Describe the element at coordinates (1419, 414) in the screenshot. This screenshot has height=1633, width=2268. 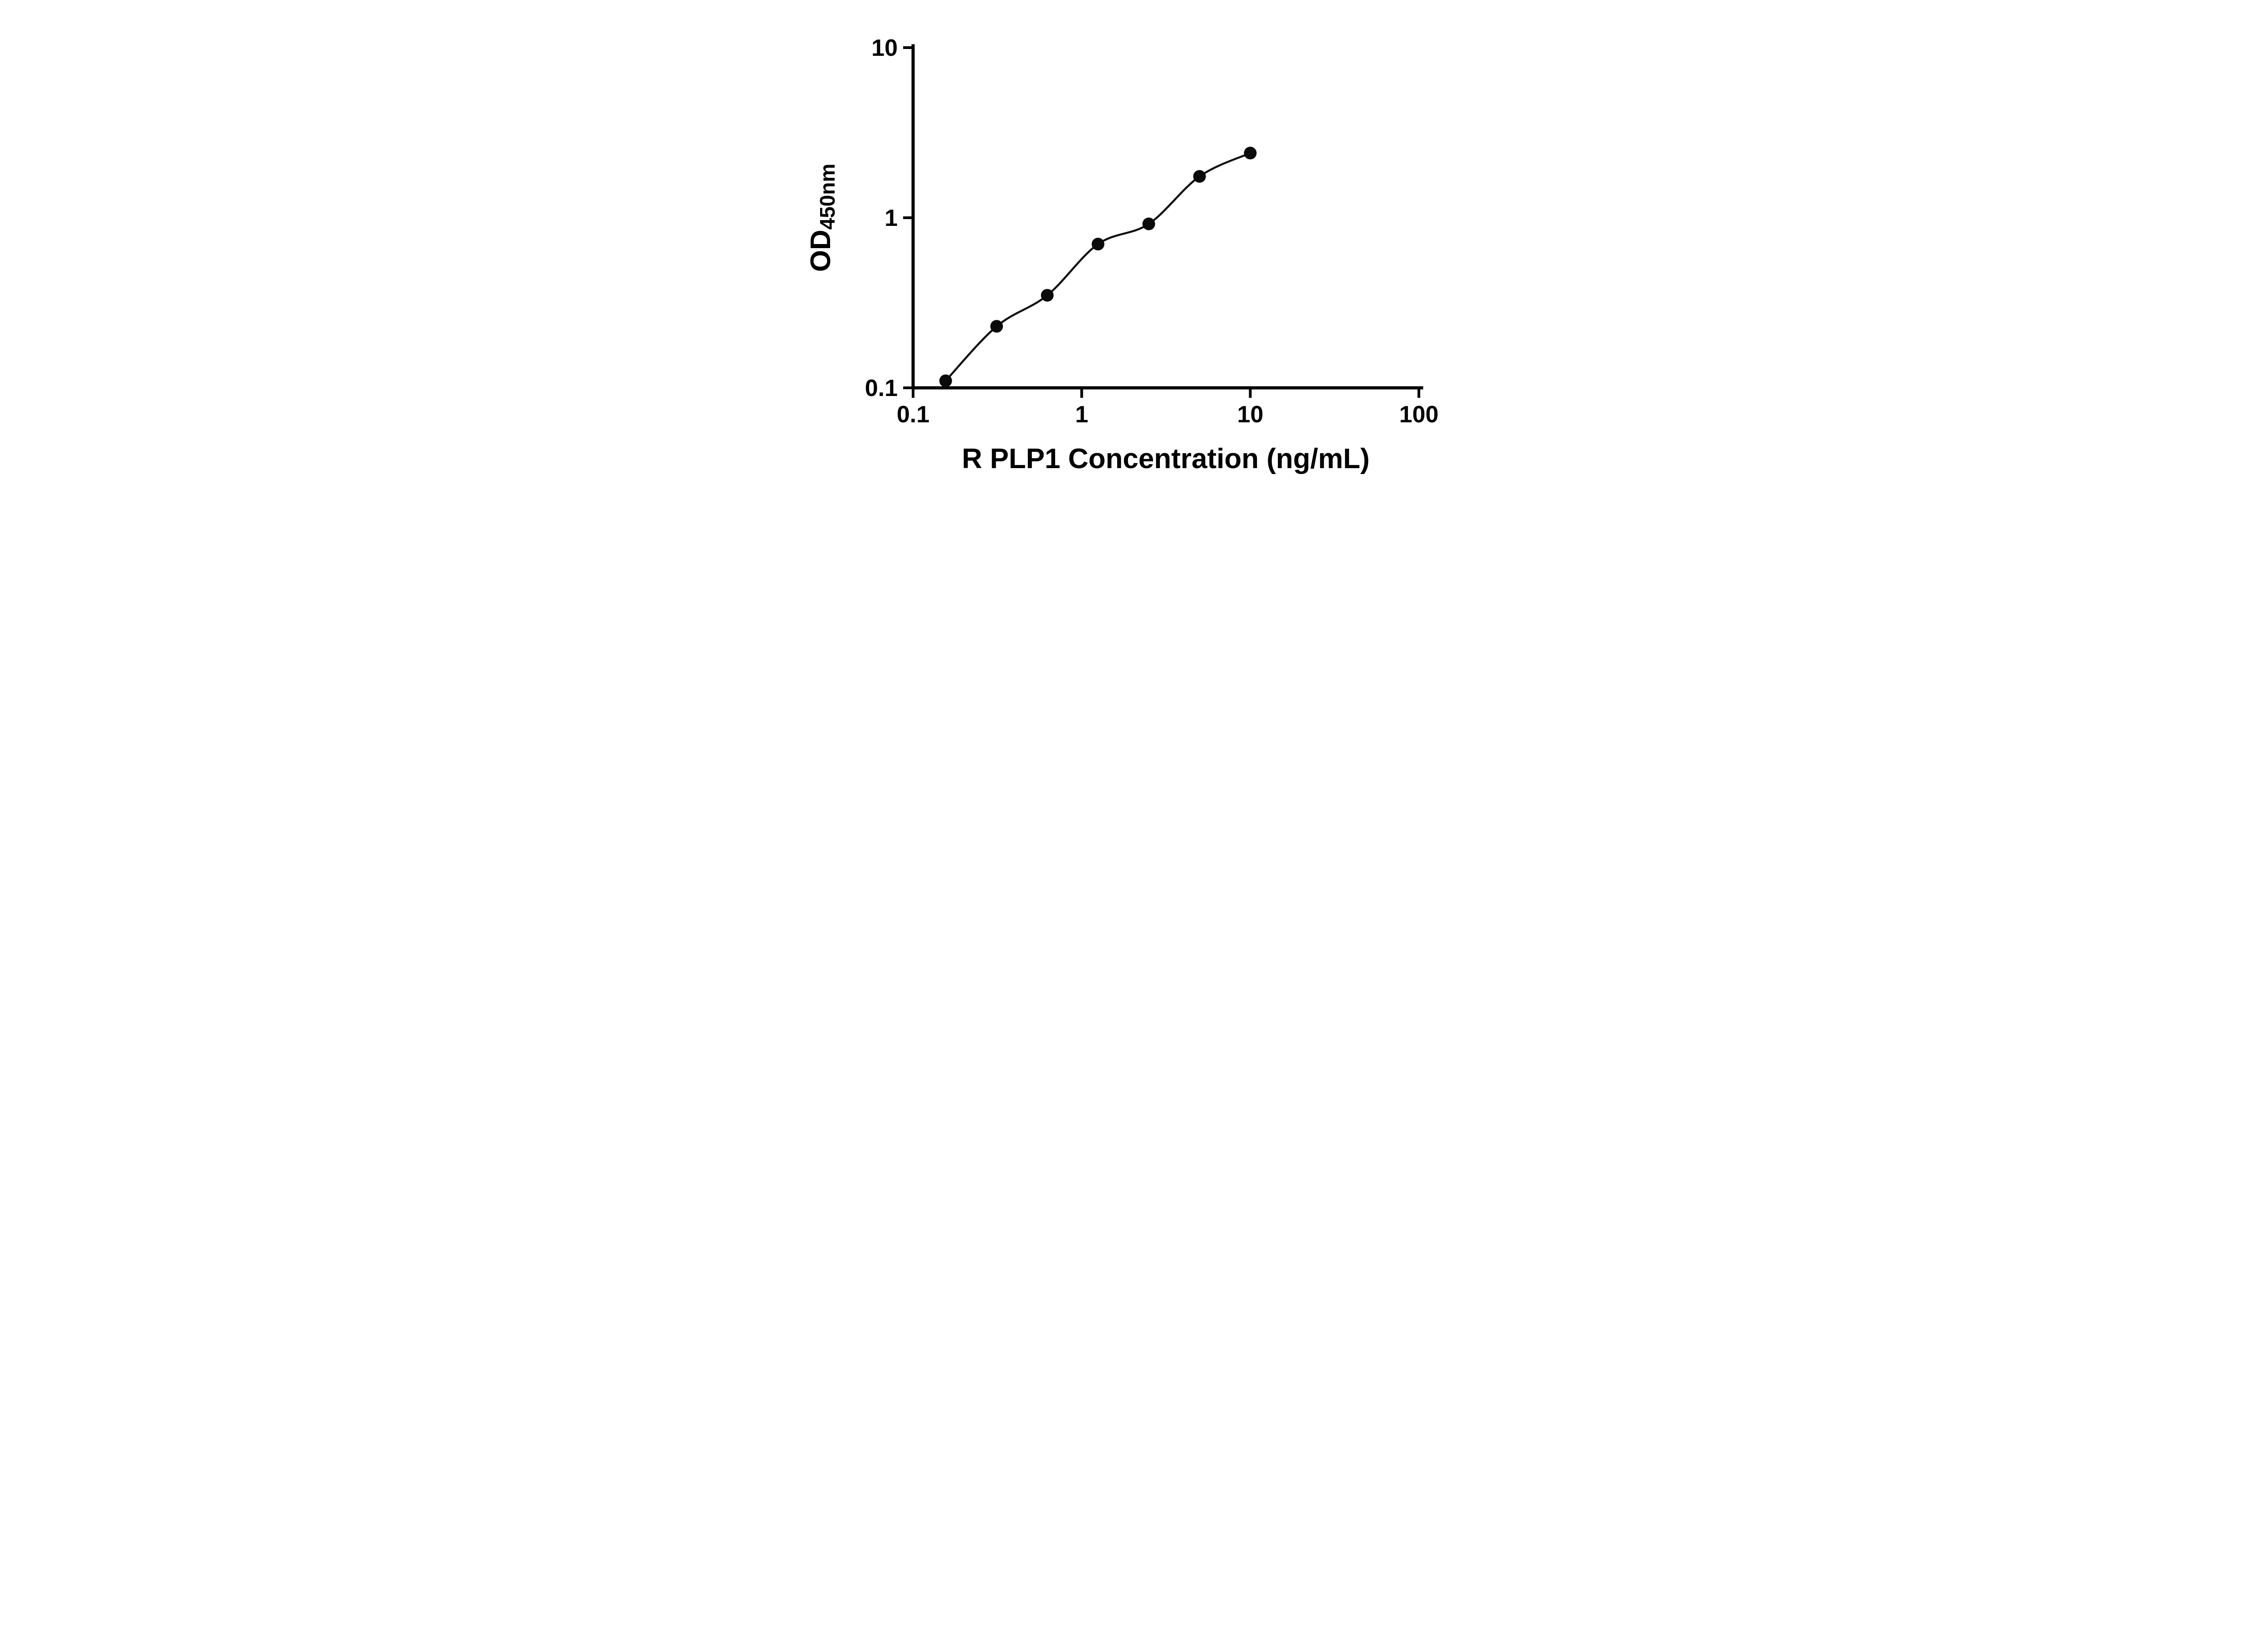
I see `x-tick-label: 100` at that location.